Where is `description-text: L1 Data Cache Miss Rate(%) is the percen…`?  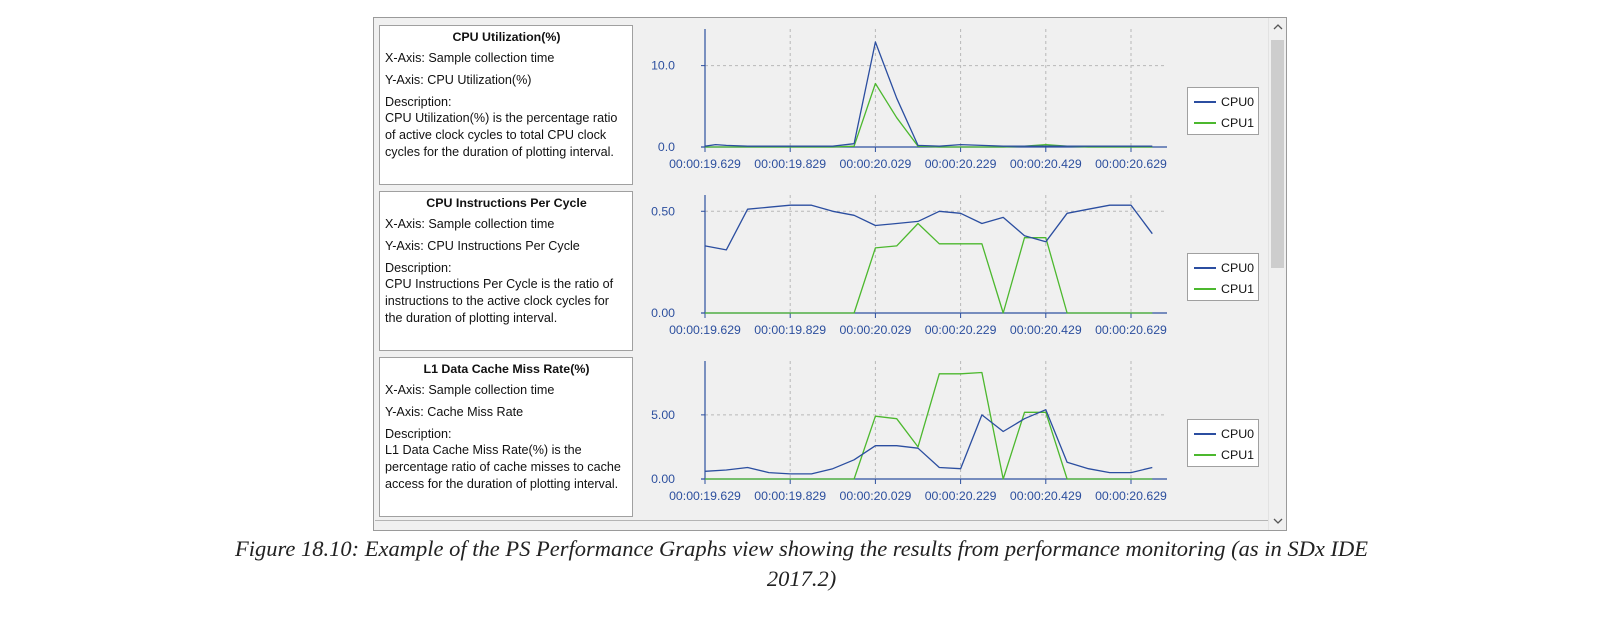
description-text: L1 Data Cache Miss Rate(%) is the percen… is located at coordinates (503, 467).